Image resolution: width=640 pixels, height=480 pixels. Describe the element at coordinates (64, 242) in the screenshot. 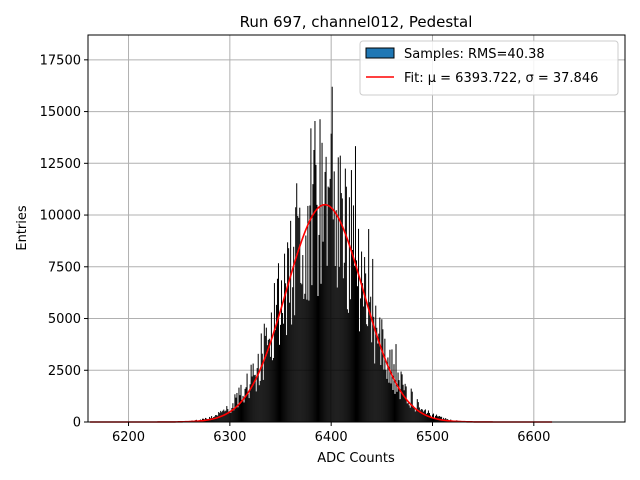

I see `y-axis-ticks: 0 2500 5000 7500 10000 12500 15000 17500` at that location.